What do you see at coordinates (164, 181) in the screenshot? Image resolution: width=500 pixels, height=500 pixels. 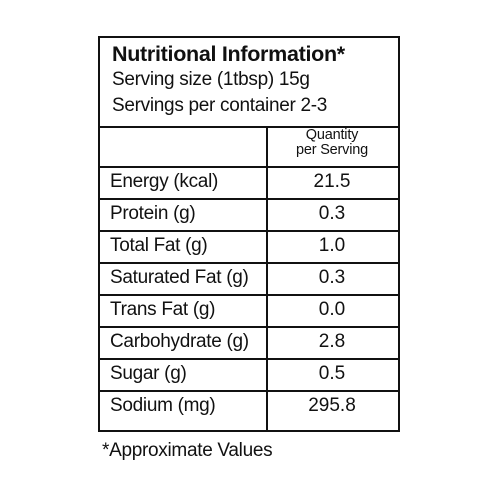 I see `row-label: Energy (kcal)` at bounding box center [164, 181].